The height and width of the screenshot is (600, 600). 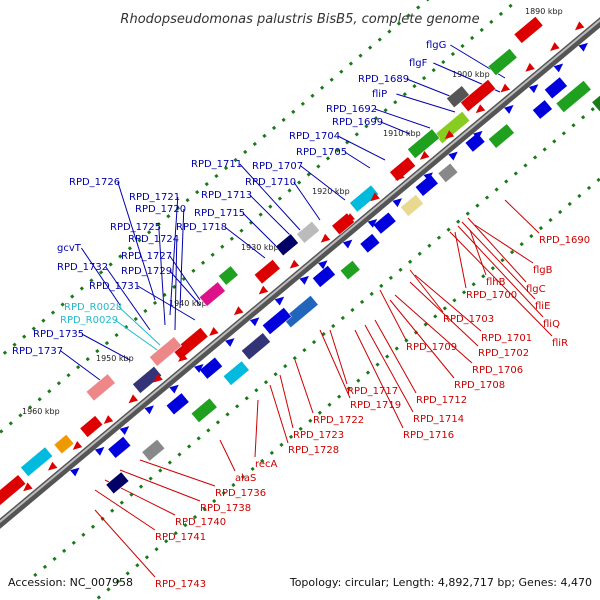 What do you see at coordinates (69, 248) in the screenshot?
I see `gene-label: gcvT` at bounding box center [69, 248].